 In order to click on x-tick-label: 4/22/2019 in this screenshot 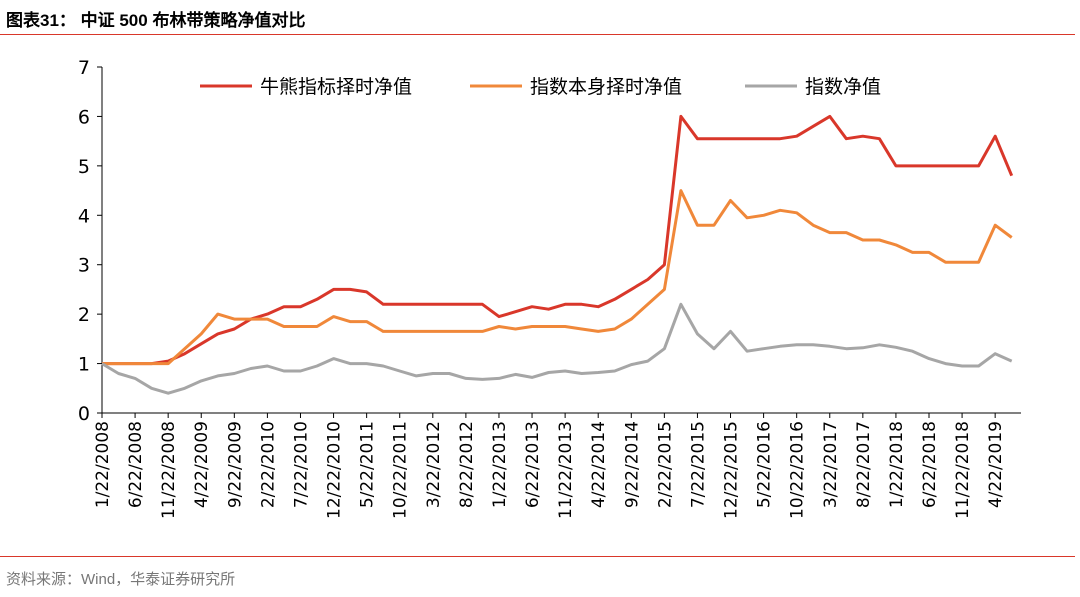, I will do `click(996, 464)`.